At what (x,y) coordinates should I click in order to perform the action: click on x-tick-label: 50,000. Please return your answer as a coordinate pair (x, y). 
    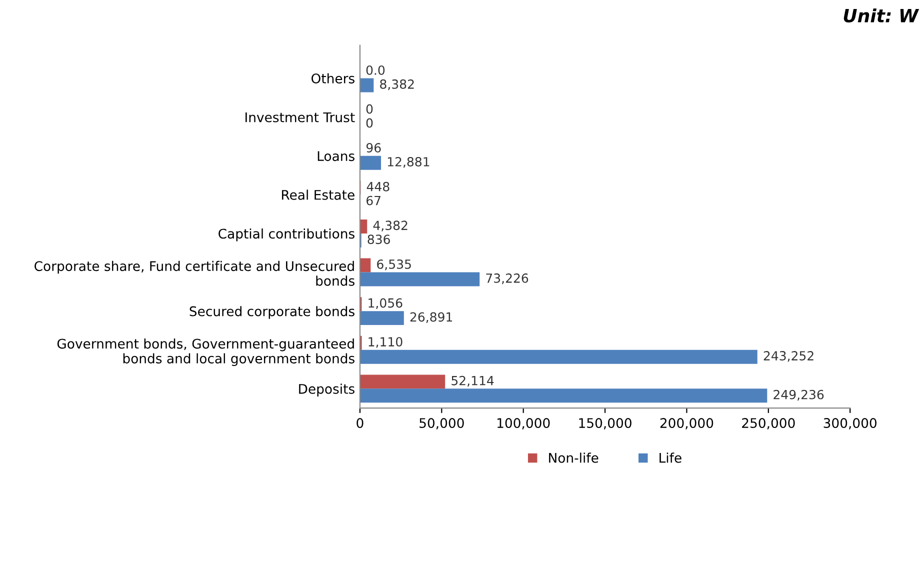
    Looking at the image, I should click on (442, 424).